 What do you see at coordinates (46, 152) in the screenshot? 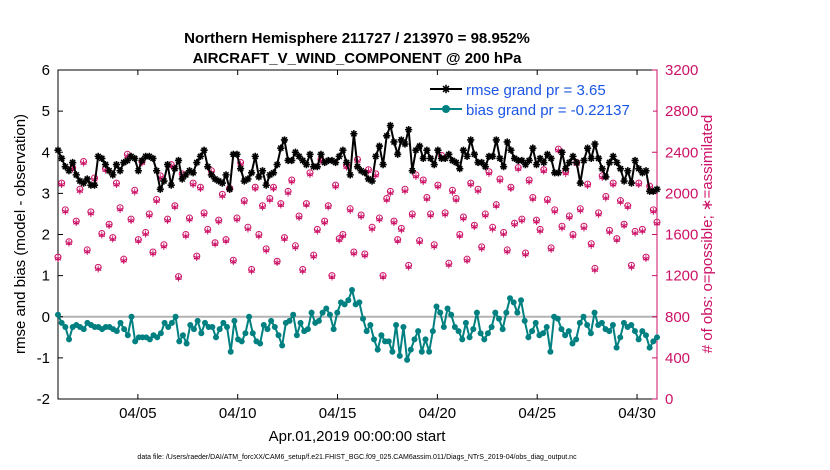
I see `y-tick-label: 4` at bounding box center [46, 152].